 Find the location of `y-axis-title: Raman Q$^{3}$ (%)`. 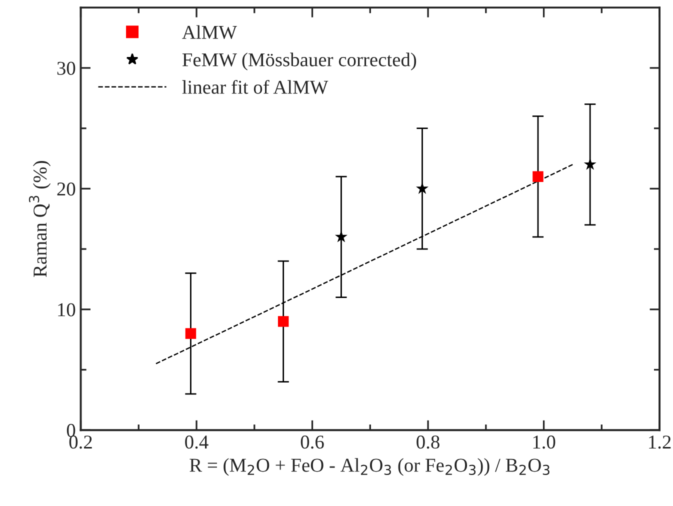

y-axis-title: Raman Q$^{3}$ (%) is located at coordinates (39, 219).